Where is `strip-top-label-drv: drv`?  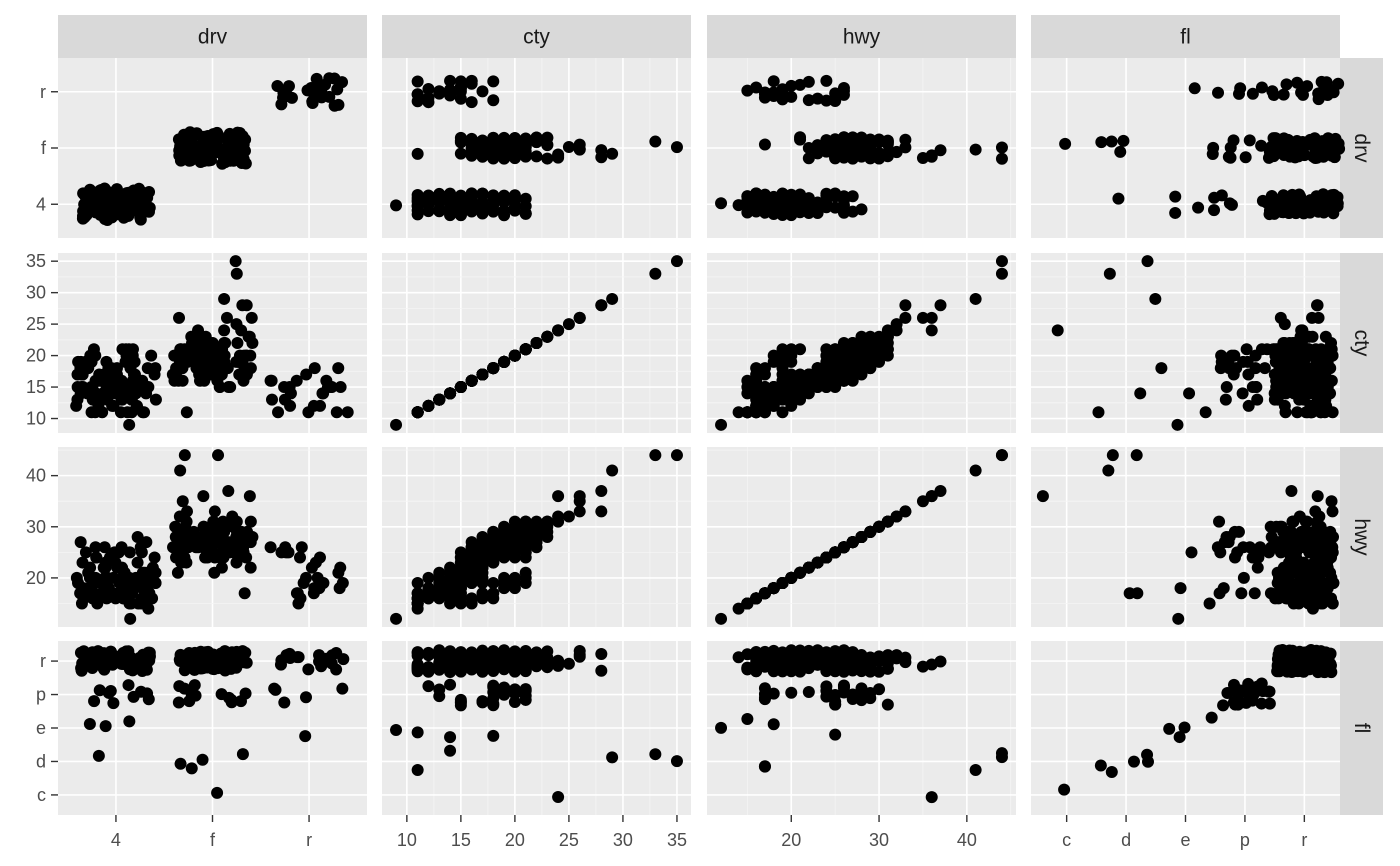
strip-top-label-drv: drv is located at coordinates (213, 37).